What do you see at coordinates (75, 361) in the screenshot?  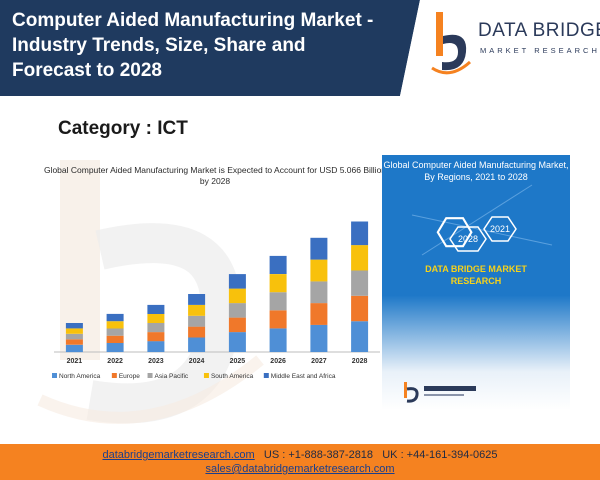 I see `x-tick-label: 2021` at bounding box center [75, 361].